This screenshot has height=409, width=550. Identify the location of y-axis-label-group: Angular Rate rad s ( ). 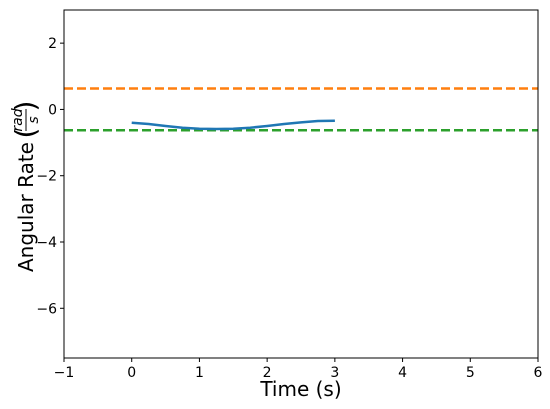
(25, 186).